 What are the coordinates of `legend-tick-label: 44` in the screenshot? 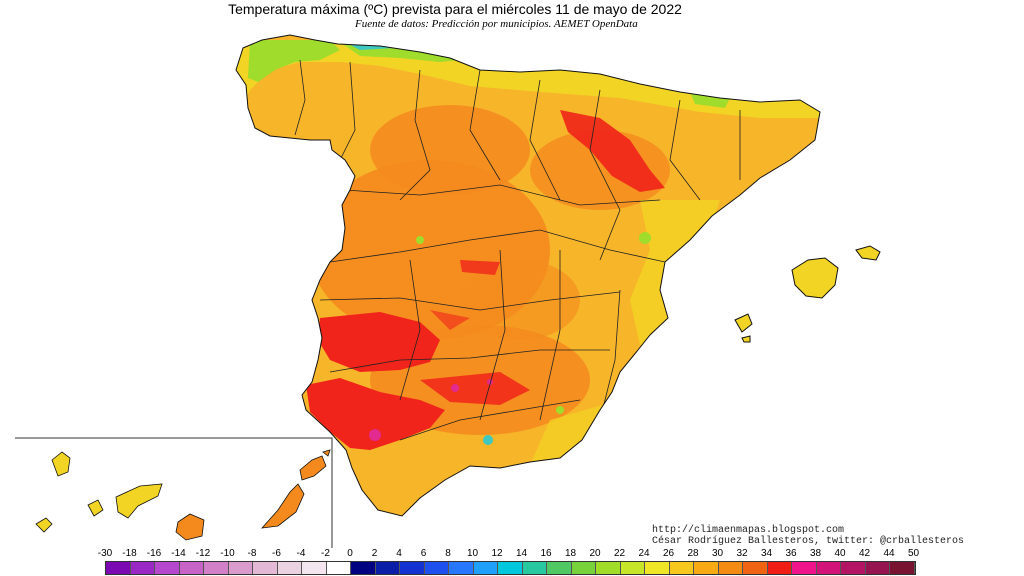 It's located at (889, 553).